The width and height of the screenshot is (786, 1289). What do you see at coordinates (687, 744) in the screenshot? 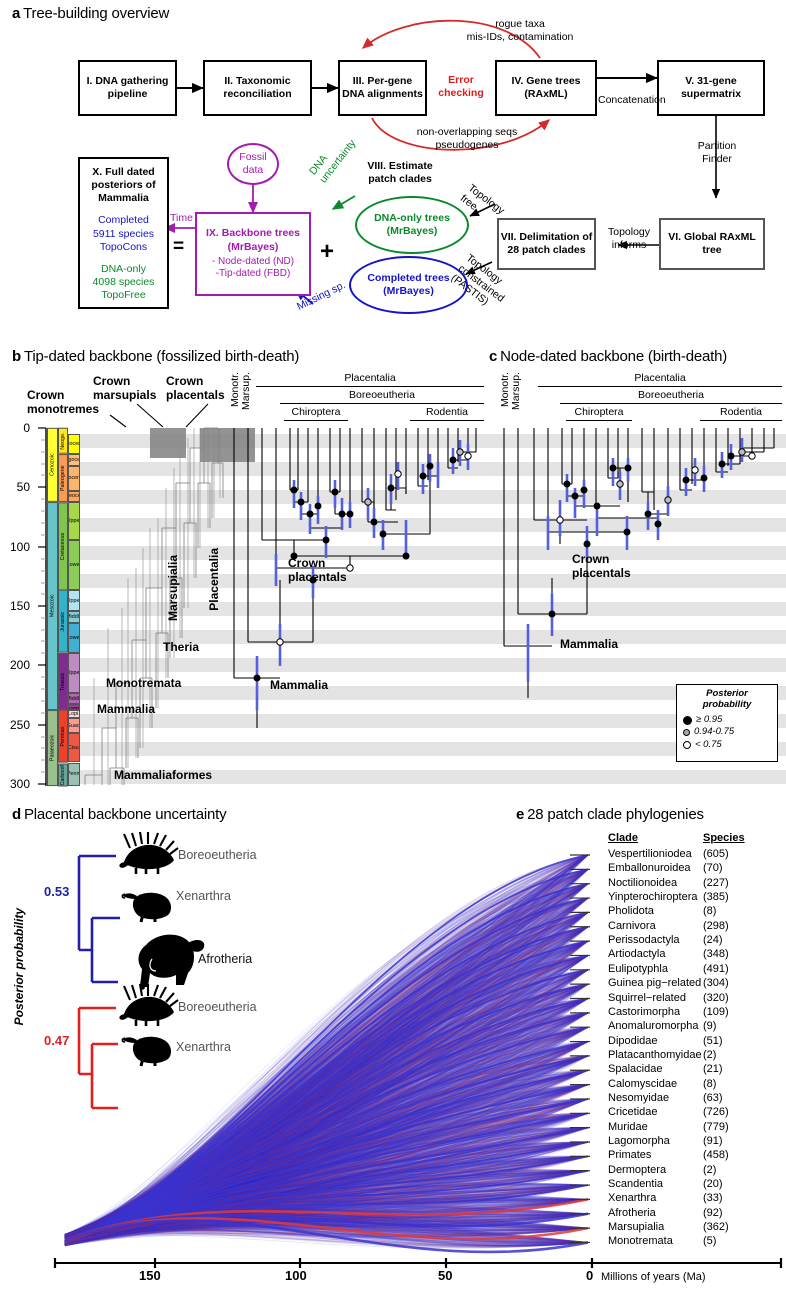
I see `open-circle-icon` at bounding box center [687, 744].